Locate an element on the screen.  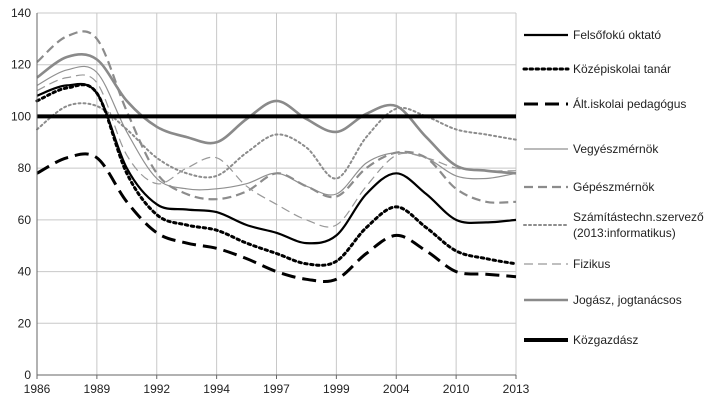
legend-item: Jogász, jogtanácsos is located at coordinates (603, 300).